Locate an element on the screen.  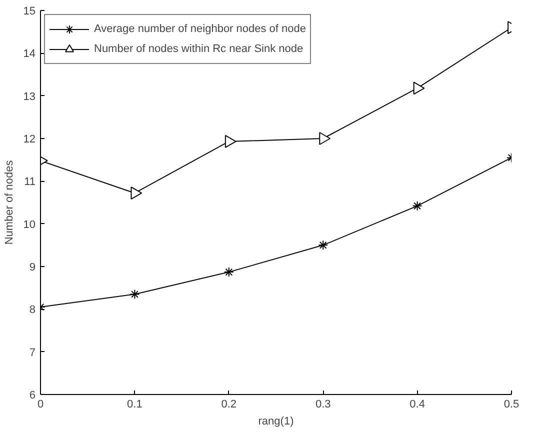
y-tick-label: 13 is located at coordinates (29, 96).